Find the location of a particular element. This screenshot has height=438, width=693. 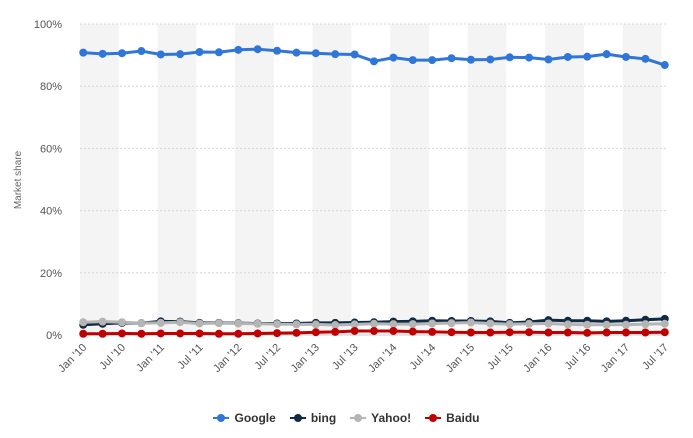

legend-label: Baidu is located at coordinates (463, 418).